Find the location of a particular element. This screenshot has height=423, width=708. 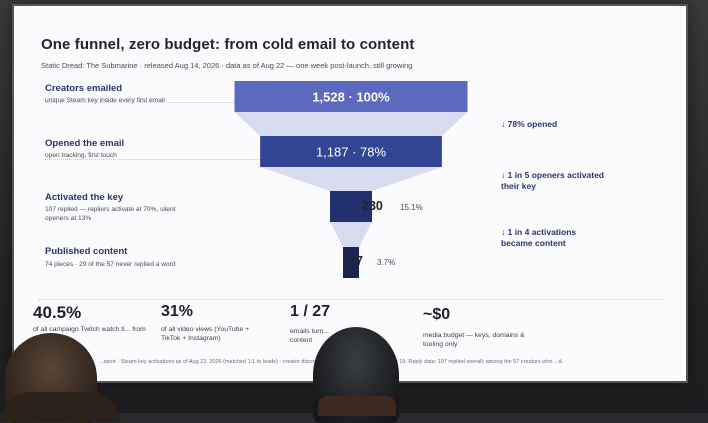

stats-divider is located at coordinates (351, 299).